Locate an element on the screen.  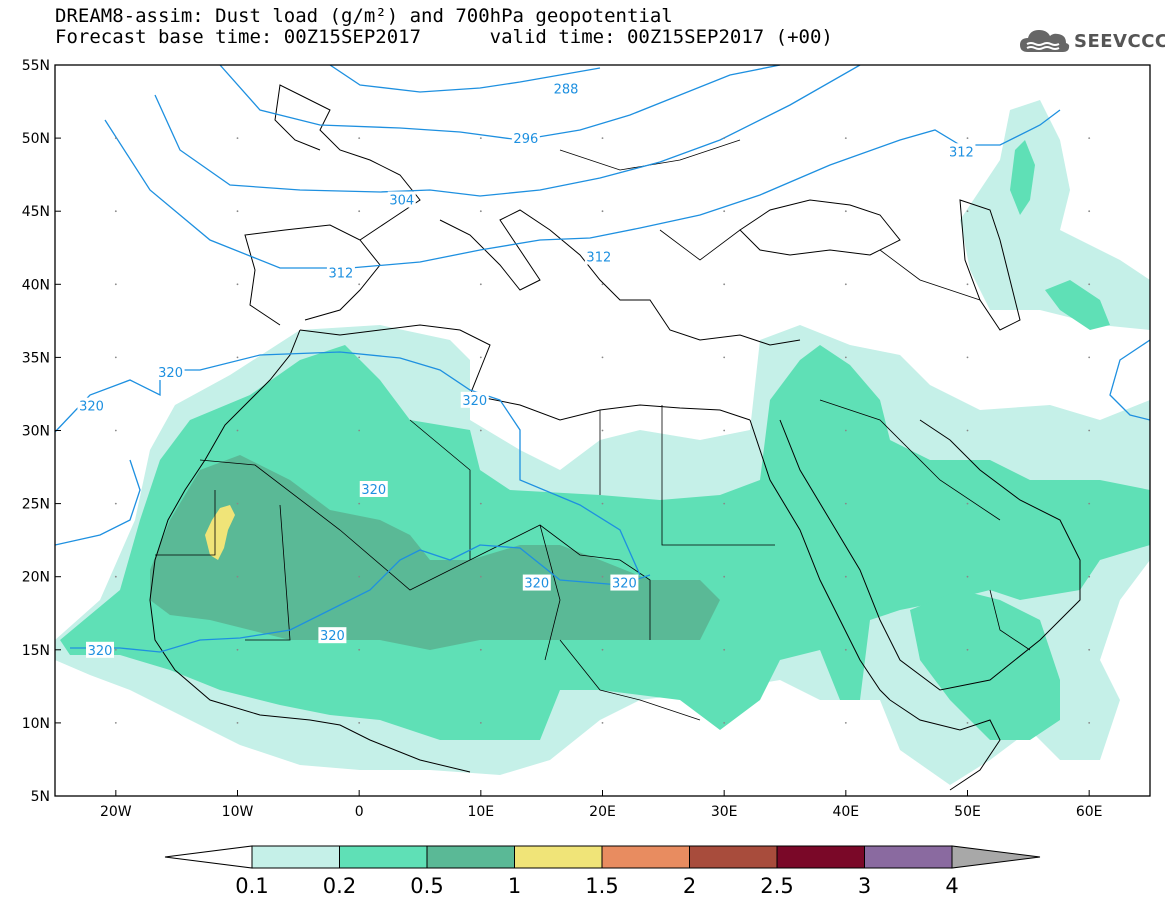
colorbar-label: 3 is located at coordinates (864, 886).